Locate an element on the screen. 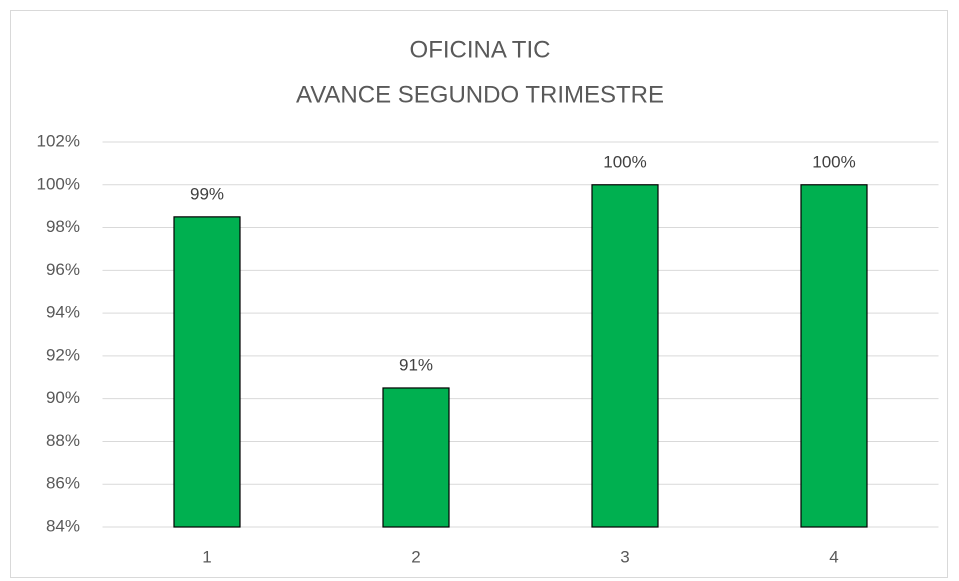 The image size is (959, 581). y-tick-label: 100% is located at coordinates (58, 183).